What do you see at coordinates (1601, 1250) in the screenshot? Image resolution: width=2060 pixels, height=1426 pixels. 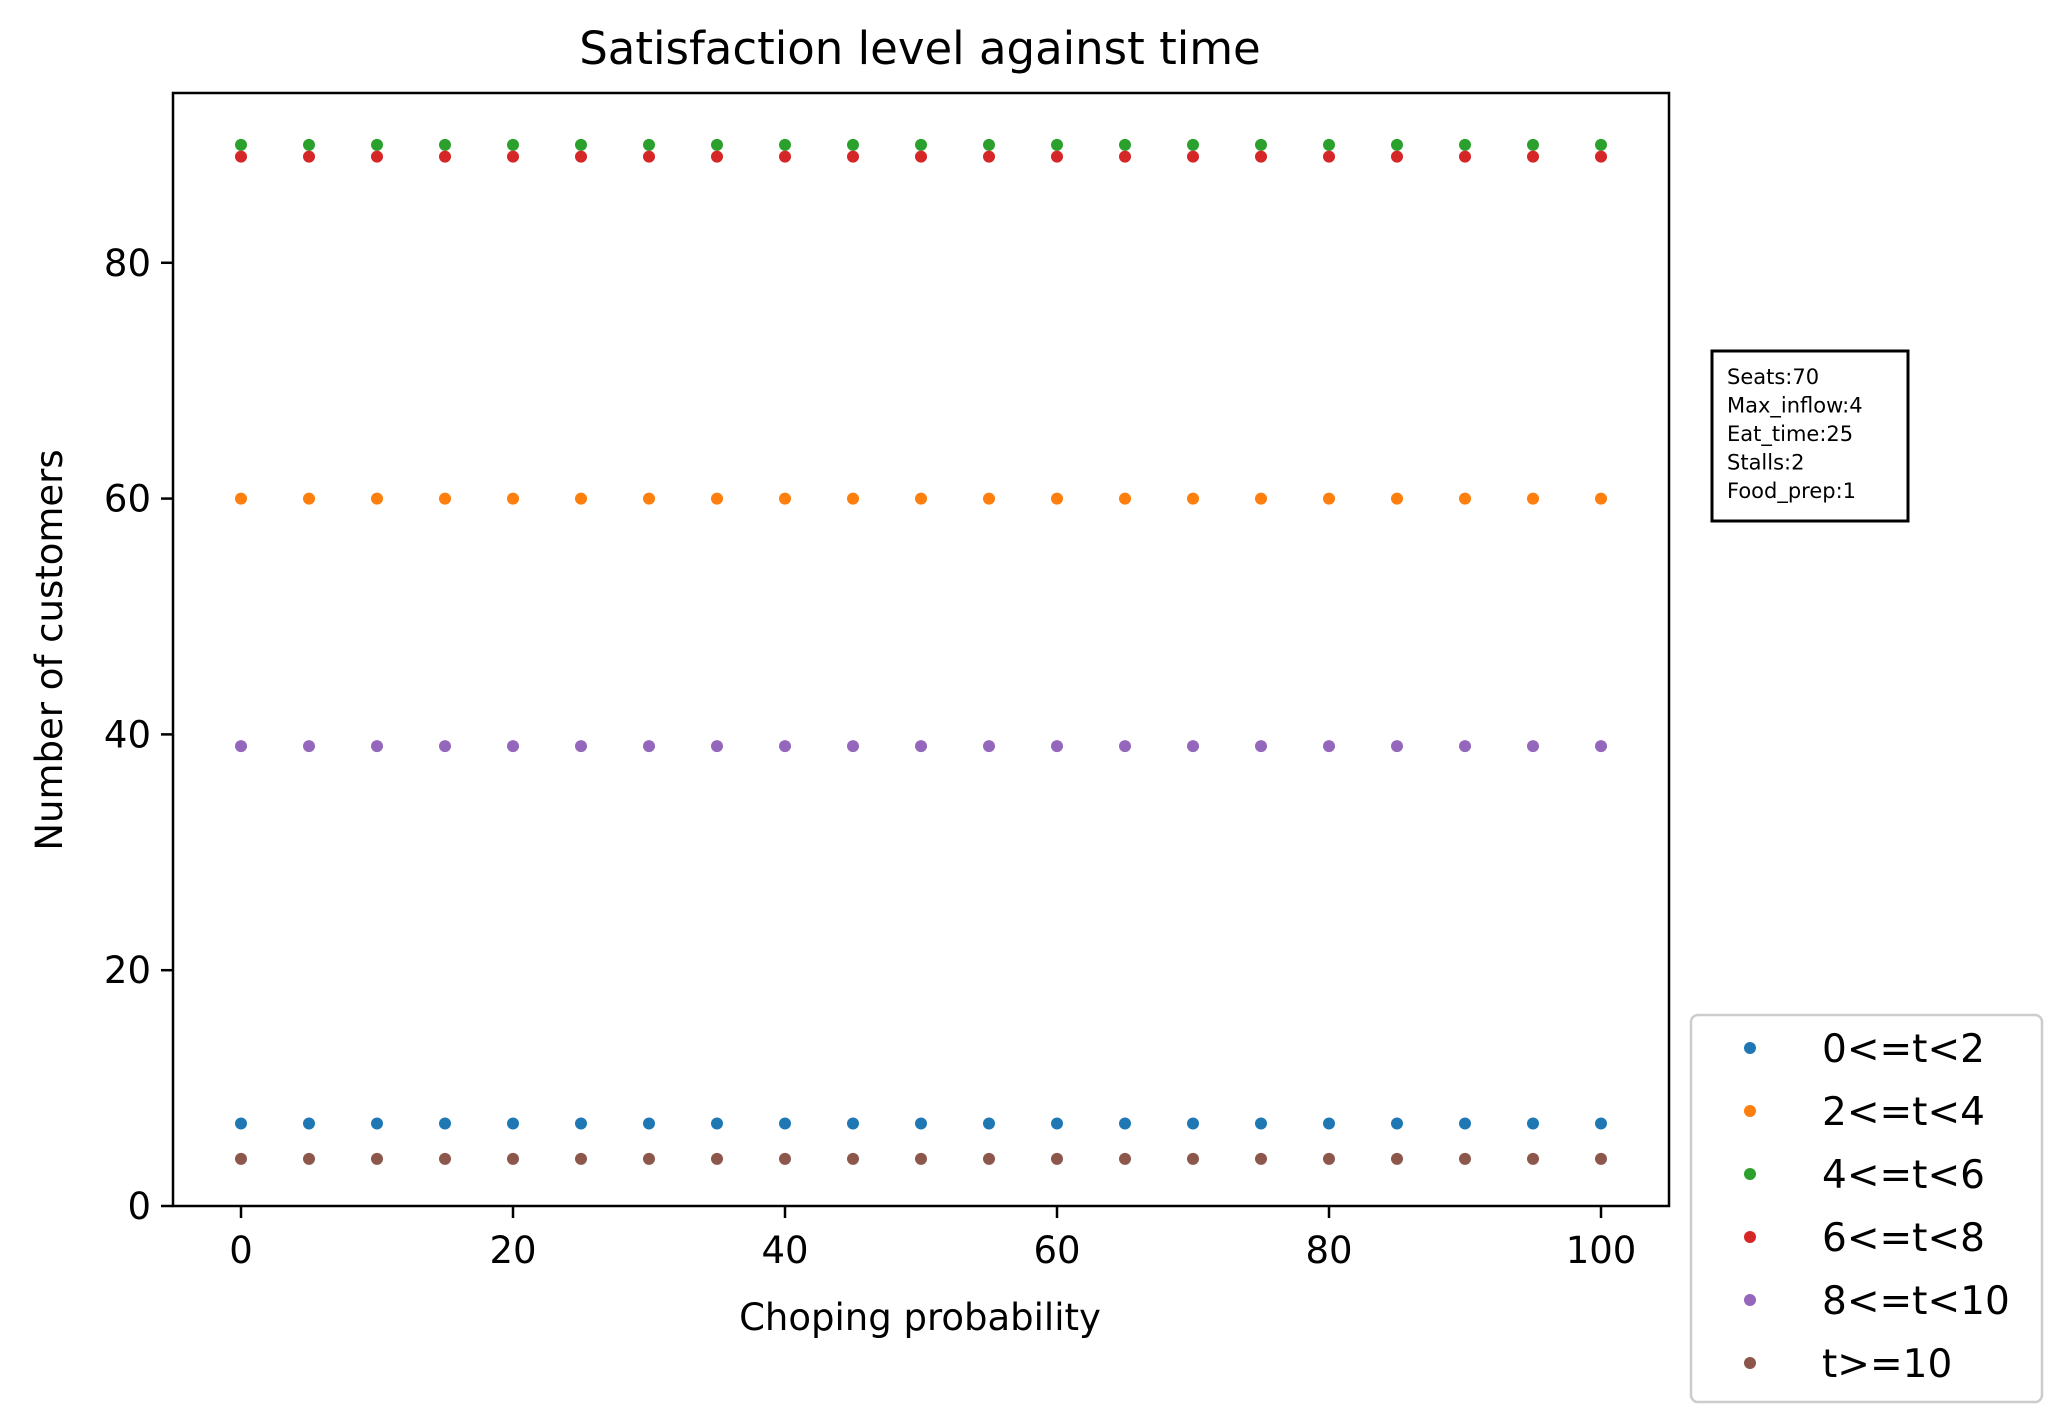 I see `x-tick-label: 100` at bounding box center [1601, 1250].